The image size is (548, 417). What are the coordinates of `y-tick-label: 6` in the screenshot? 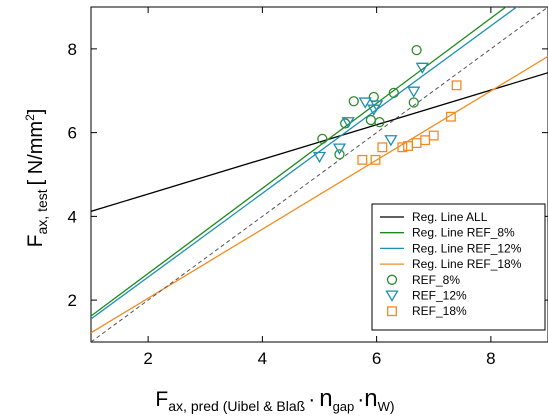 It's located at (72, 133).